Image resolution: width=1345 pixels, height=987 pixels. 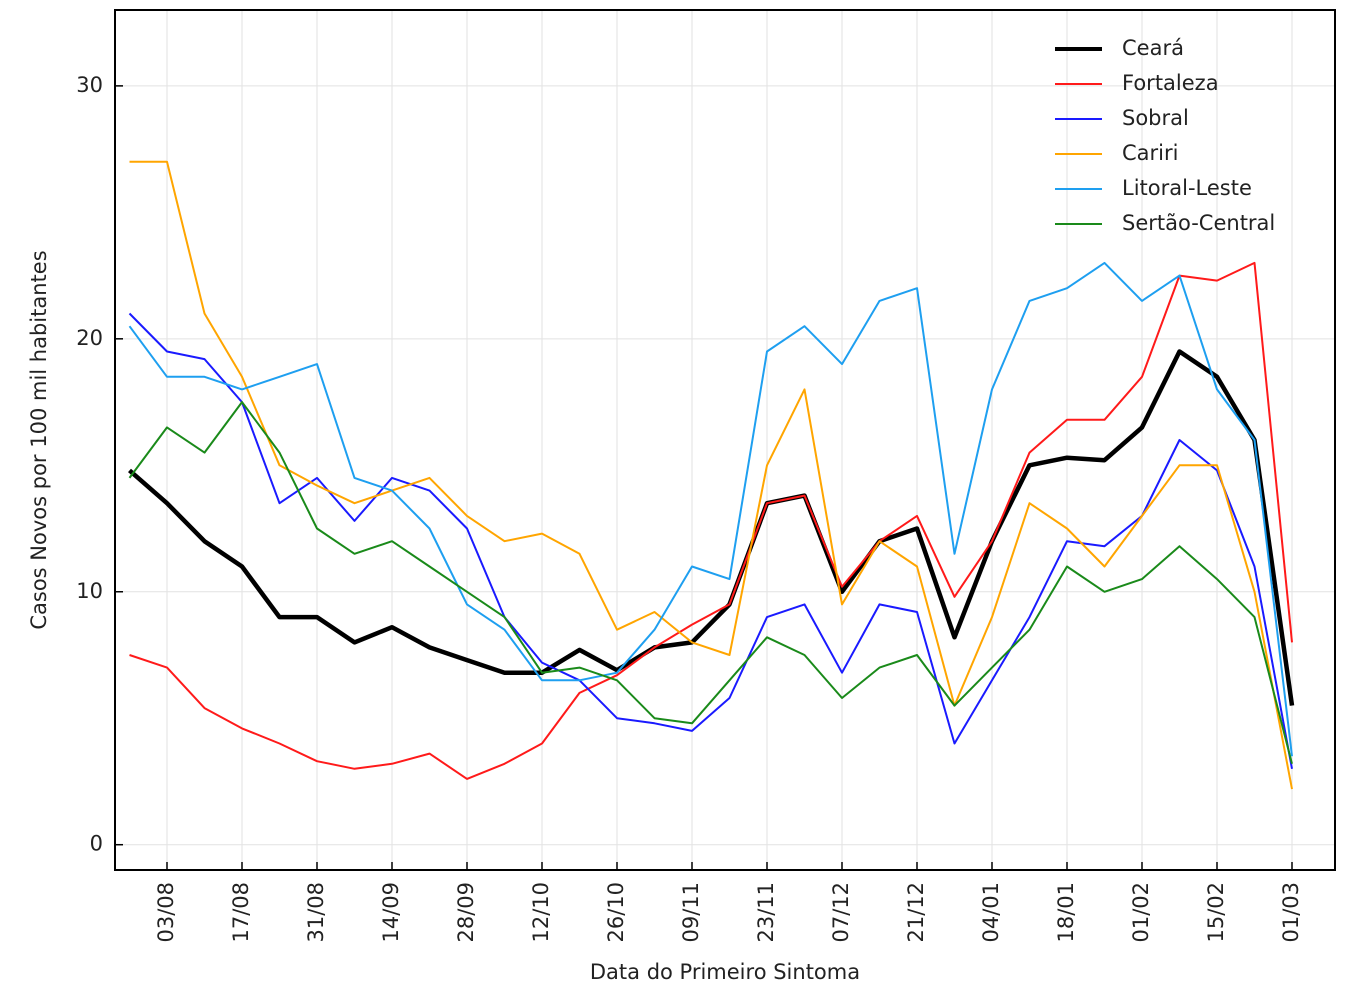 What do you see at coordinates (1141, 912) in the screenshot?
I see `x-tick-label: 01/02` at bounding box center [1141, 912].